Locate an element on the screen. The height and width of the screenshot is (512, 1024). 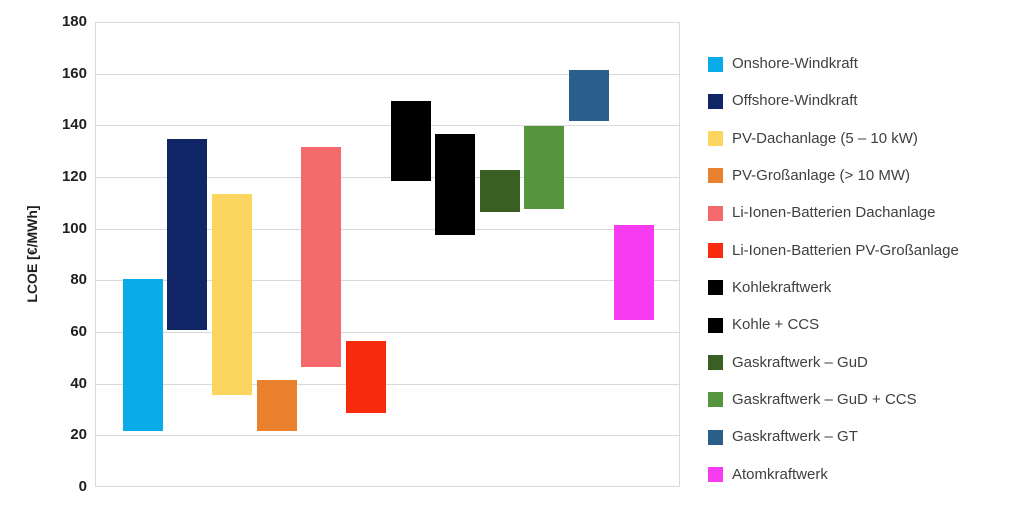
y-tick-label-120: 120 is located at coordinates (74, 176).